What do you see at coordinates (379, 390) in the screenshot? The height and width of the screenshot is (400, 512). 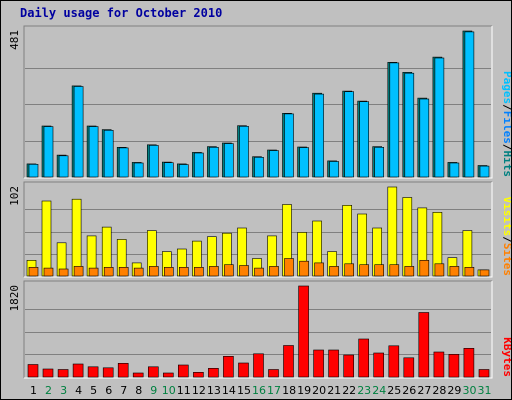 I see `x-tick-label: 24` at bounding box center [379, 390].